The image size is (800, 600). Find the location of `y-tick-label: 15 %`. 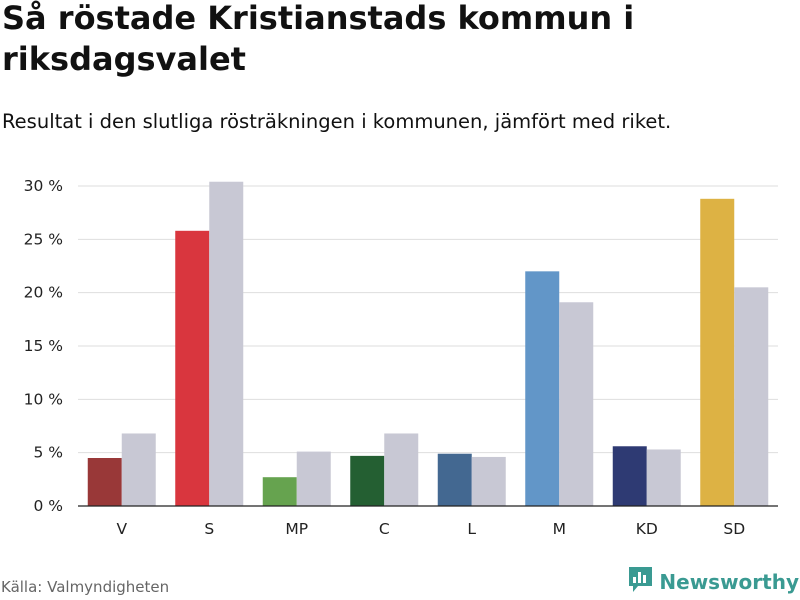

y-tick-label: 15 % is located at coordinates (43, 346).